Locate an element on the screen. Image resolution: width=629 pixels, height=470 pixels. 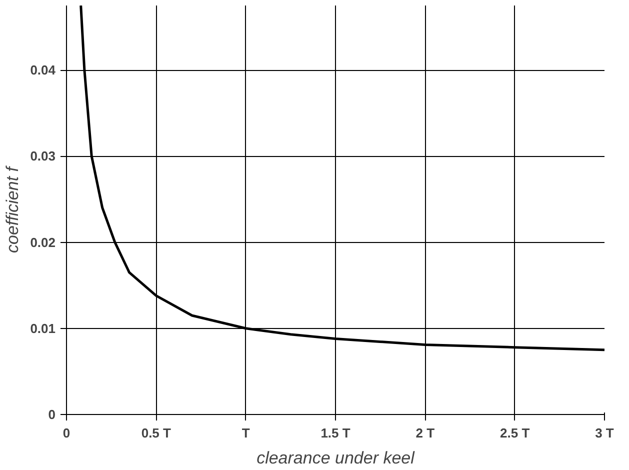
x-tick-label: 0.5 T is located at coordinates (156, 433).